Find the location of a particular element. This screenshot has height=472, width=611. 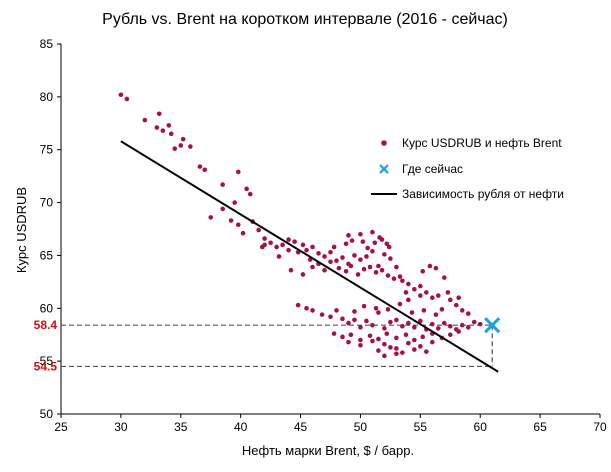

x-tick-label: 25 is located at coordinates (61, 427).